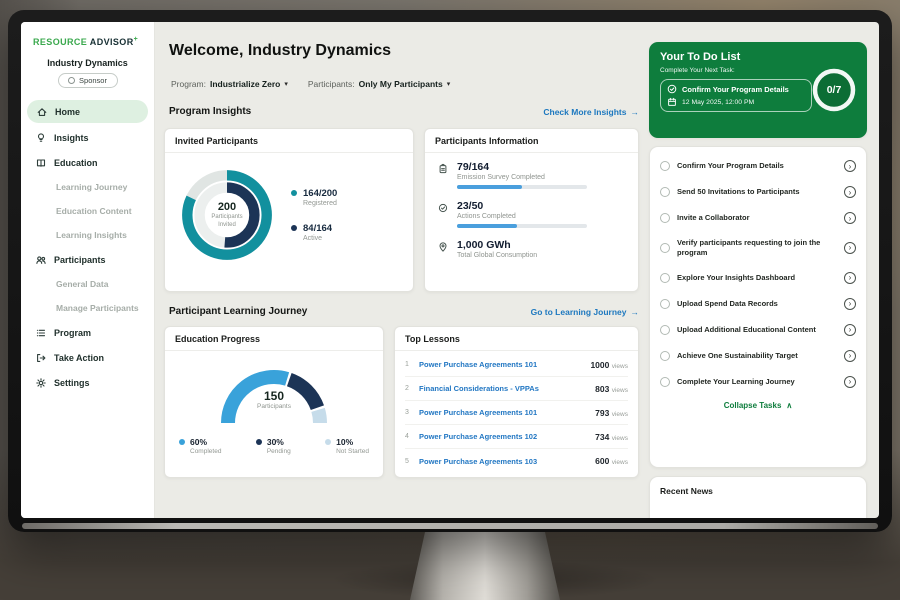  What do you see at coordinates (94, 211) in the screenshot?
I see `sidebar-item-education-content: Education Content` at bounding box center [94, 211].